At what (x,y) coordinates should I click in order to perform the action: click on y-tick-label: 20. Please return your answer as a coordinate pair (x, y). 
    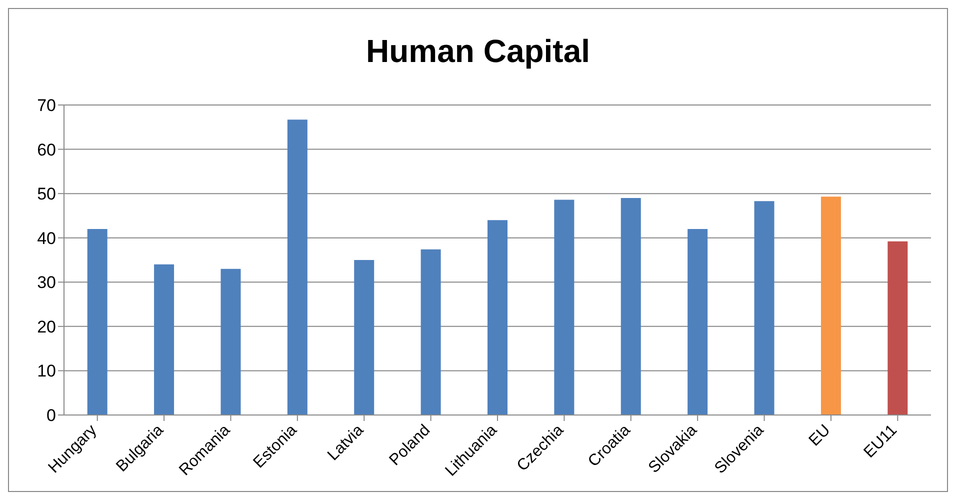
    Looking at the image, I should click on (46, 326).